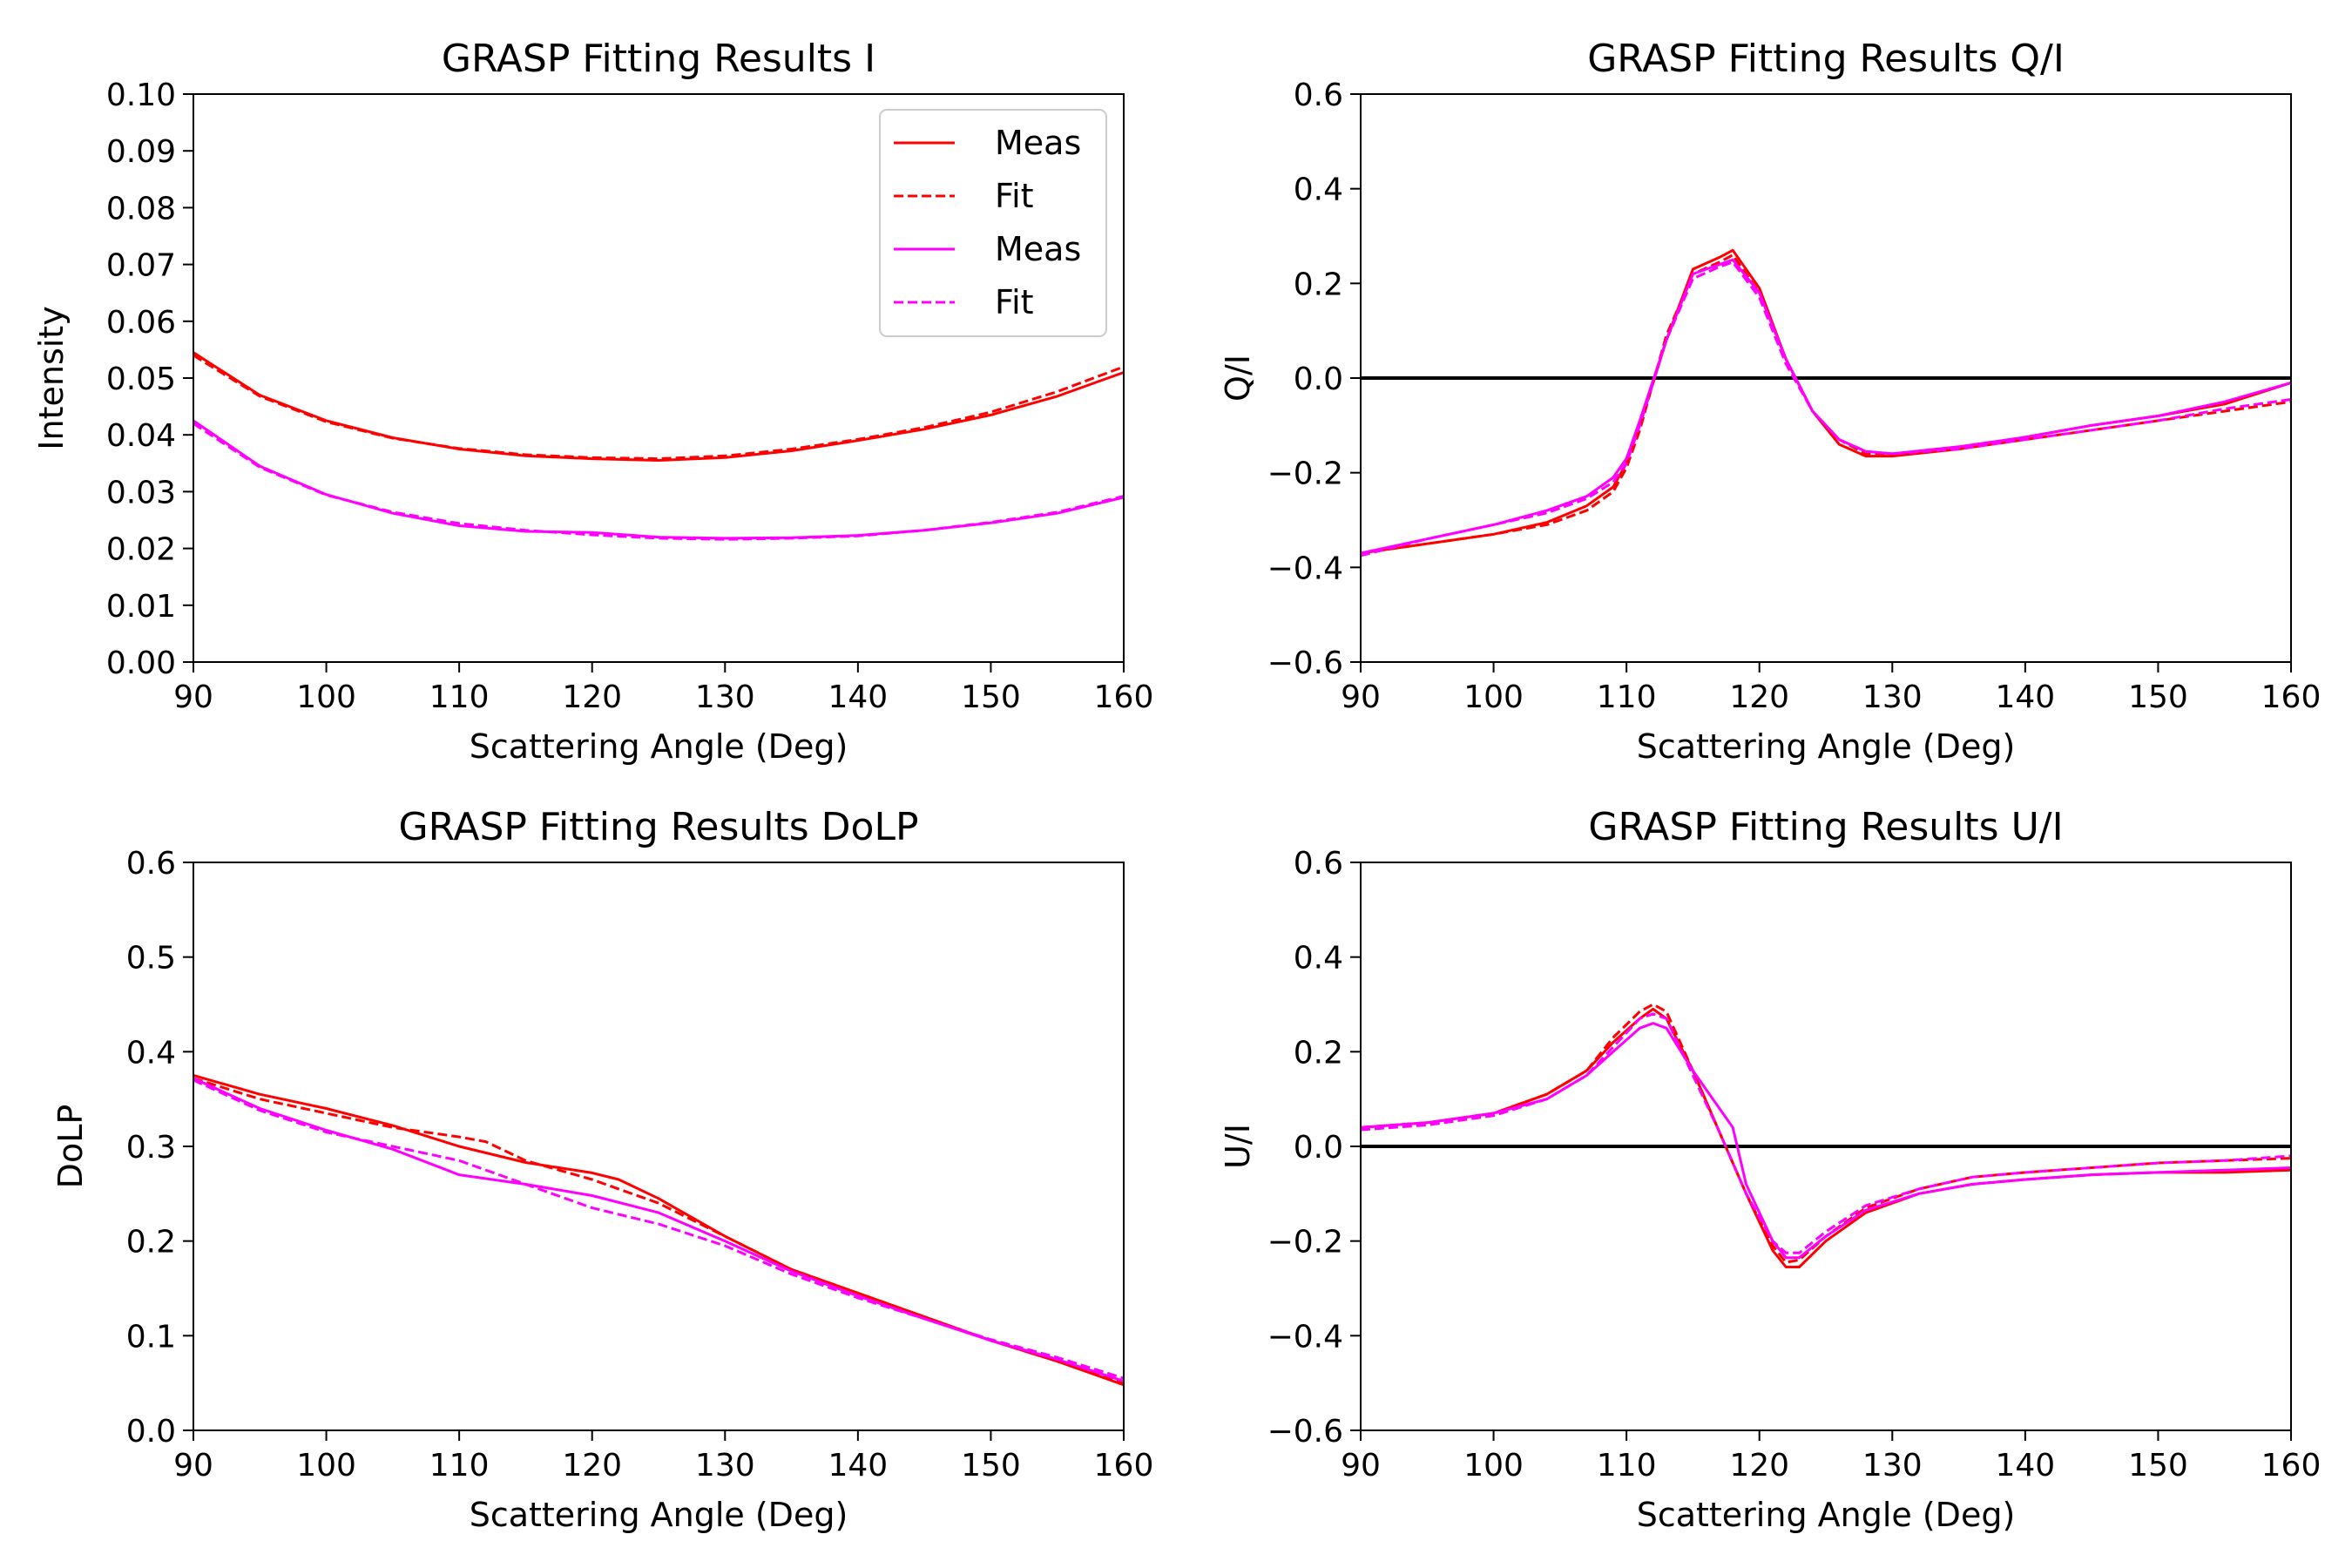 Image resolution: width=2352 pixels, height=1568 pixels. What do you see at coordinates (151, 1148) in the screenshot?
I see `y-tick-label: 0.3` at bounding box center [151, 1148].